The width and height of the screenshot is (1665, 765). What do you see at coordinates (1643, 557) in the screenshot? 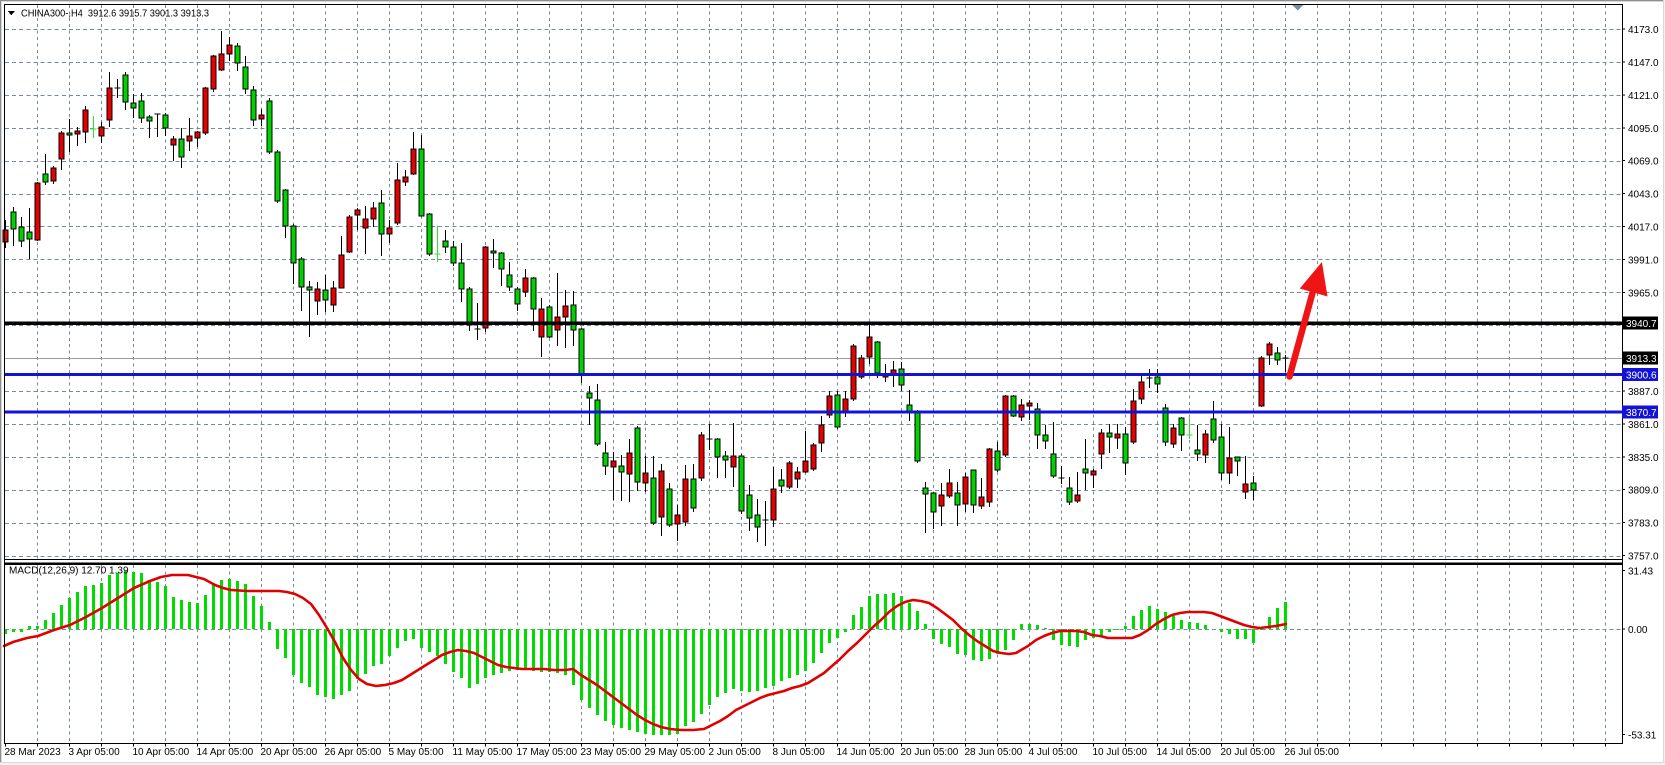
I see `svg-text: 3757.0` at bounding box center [1643, 557].